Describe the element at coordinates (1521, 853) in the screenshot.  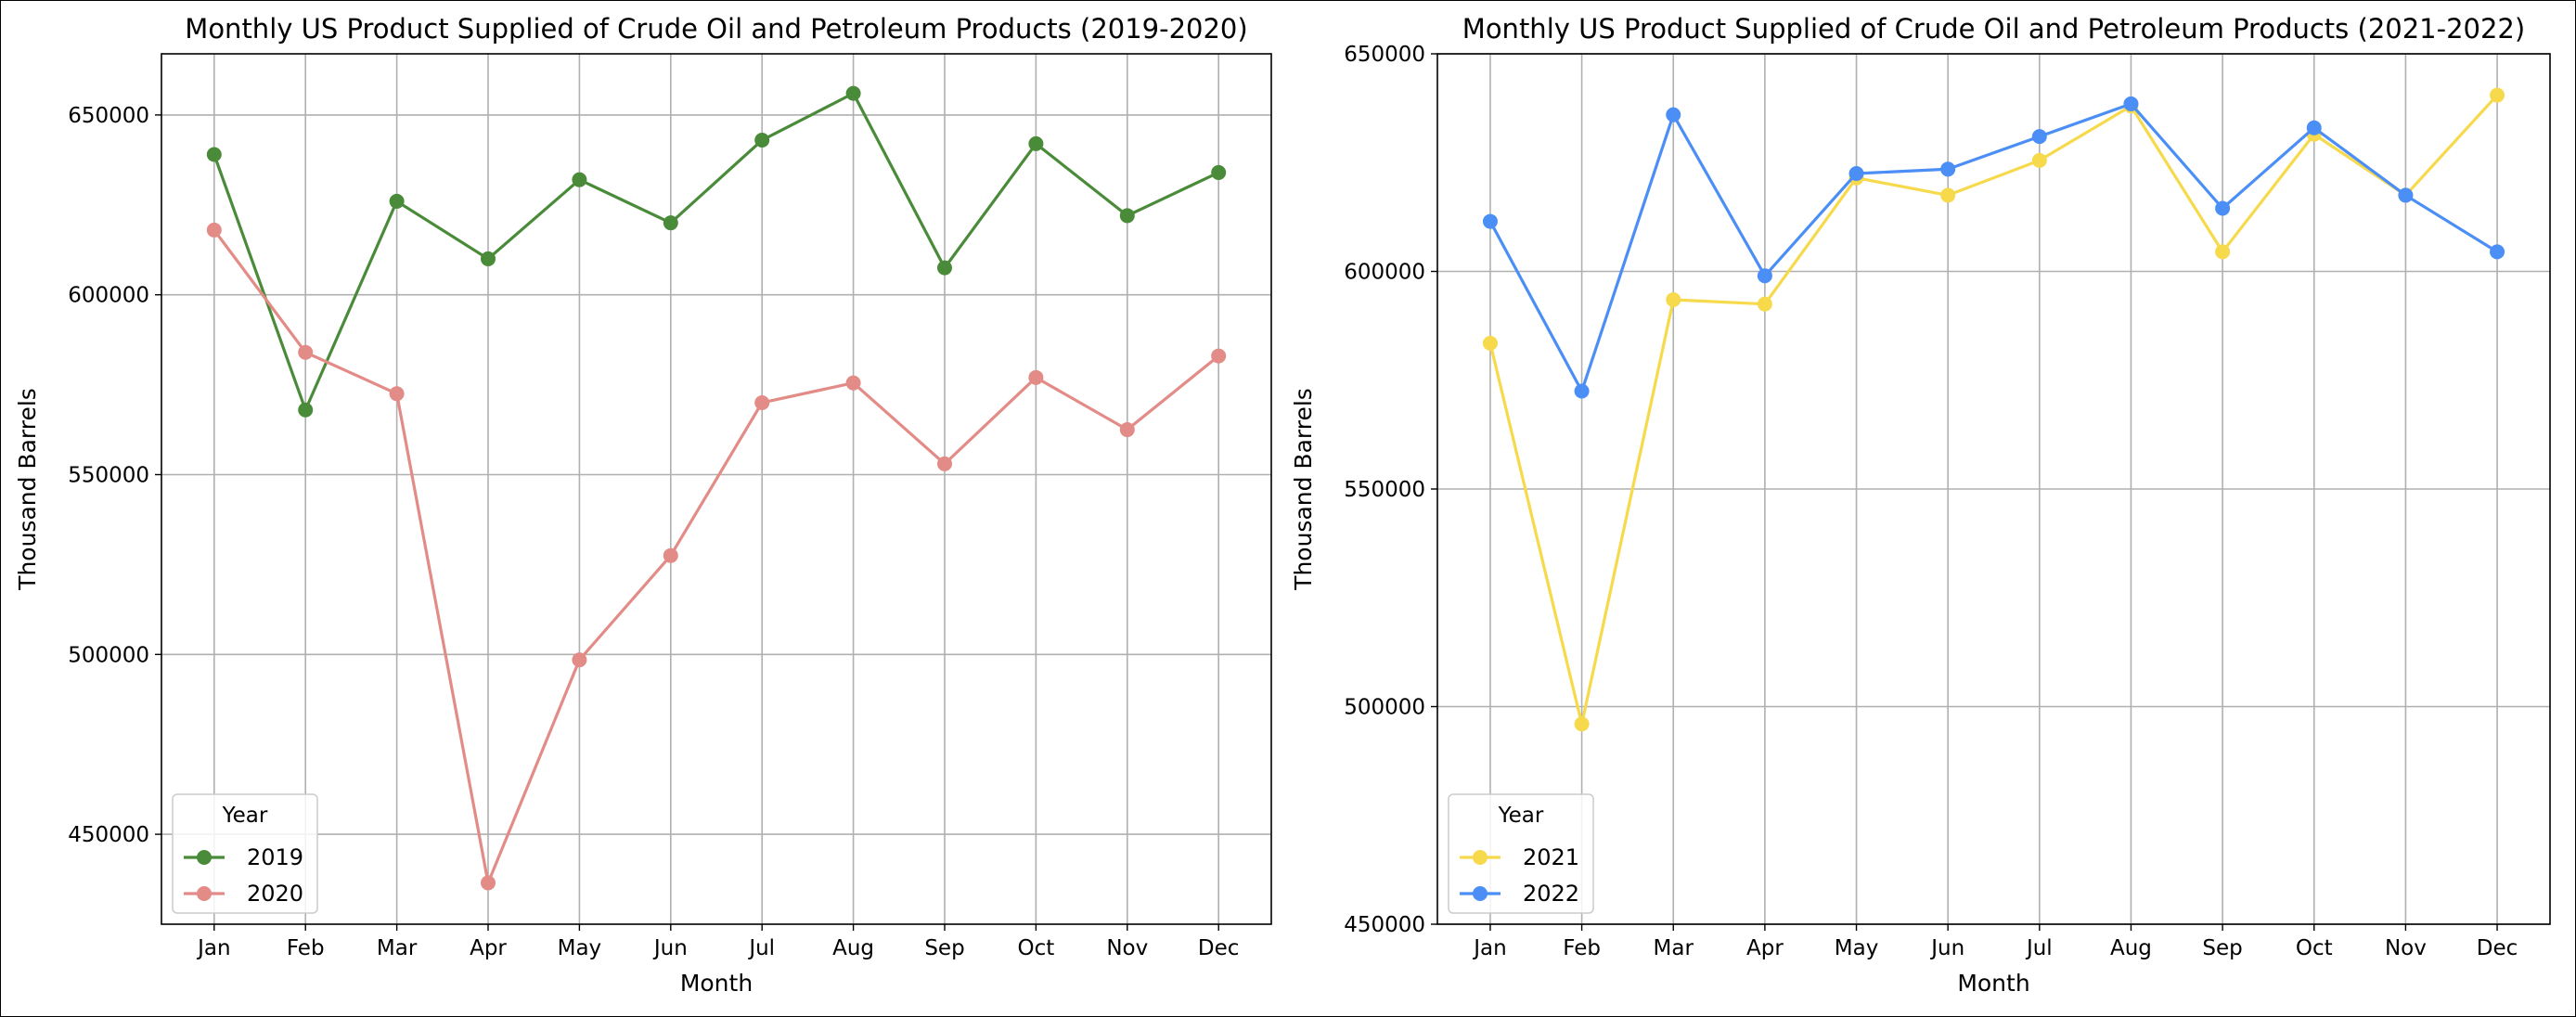
I see `legend: Year 2021 2022` at that location.